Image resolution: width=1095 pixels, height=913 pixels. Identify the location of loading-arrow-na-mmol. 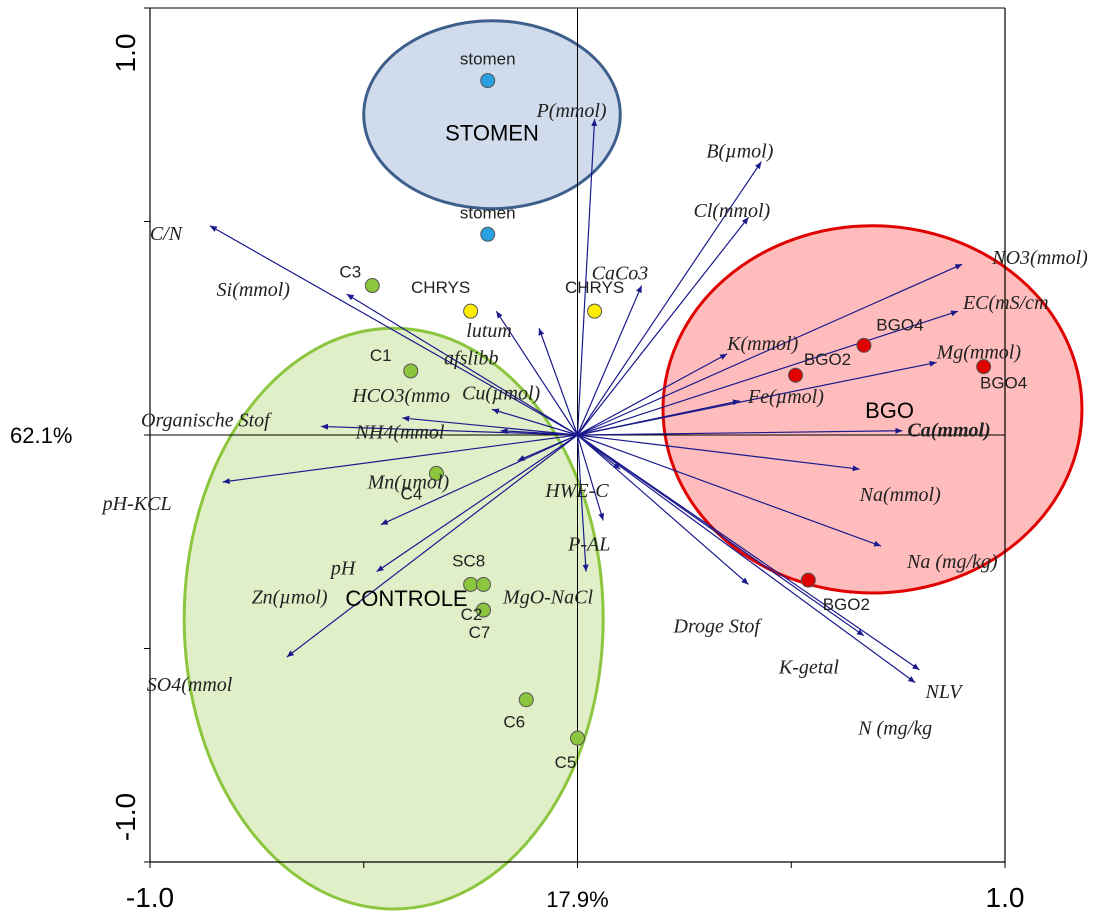
(718, 453).